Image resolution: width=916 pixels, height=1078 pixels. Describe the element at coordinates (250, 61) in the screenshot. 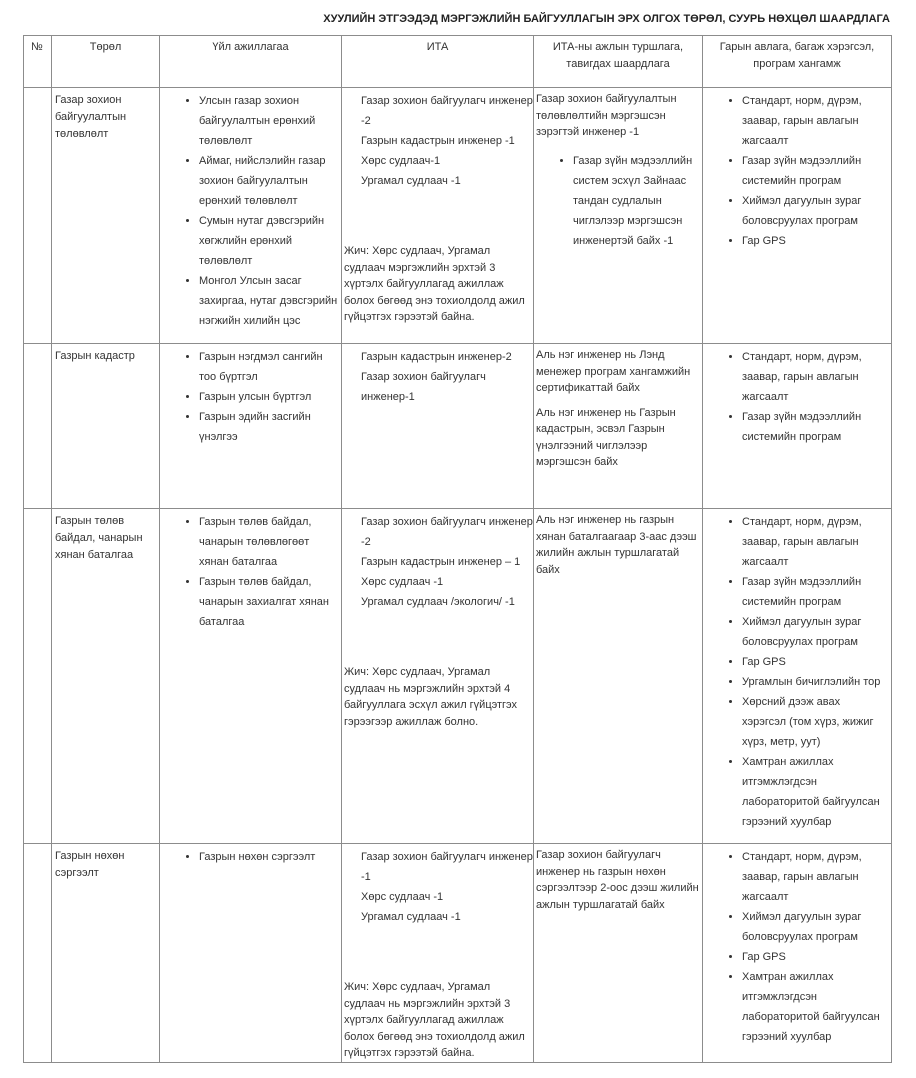

I see `header-activities: Үйл ажиллагаа` at that location.